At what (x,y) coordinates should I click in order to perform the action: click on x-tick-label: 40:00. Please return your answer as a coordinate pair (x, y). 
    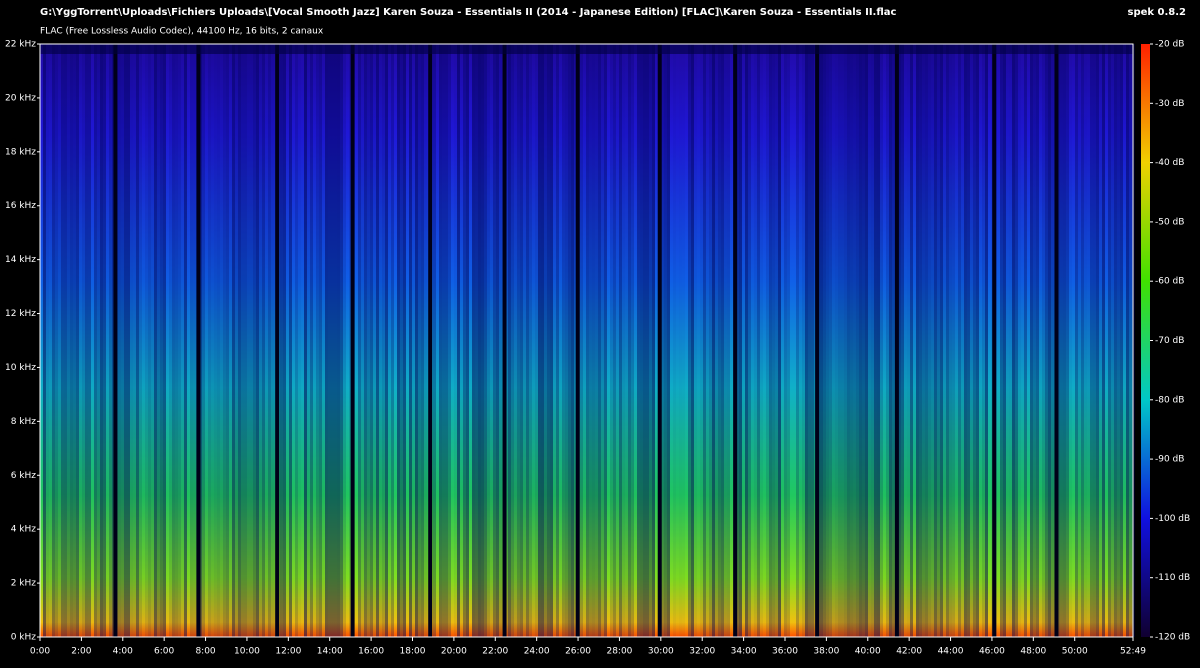
    Looking at the image, I should click on (868, 652).